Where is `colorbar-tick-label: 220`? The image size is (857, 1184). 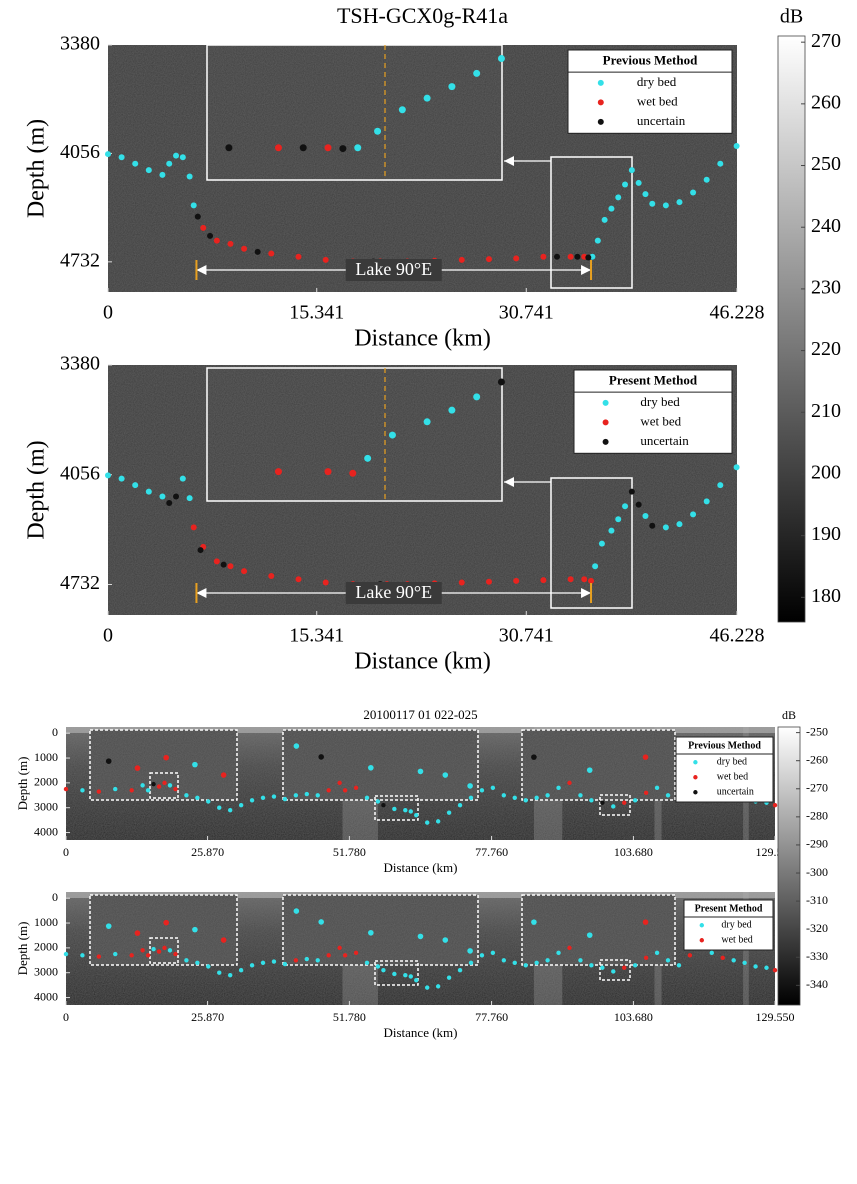
colorbar-tick-label: 220 is located at coordinates (826, 349).